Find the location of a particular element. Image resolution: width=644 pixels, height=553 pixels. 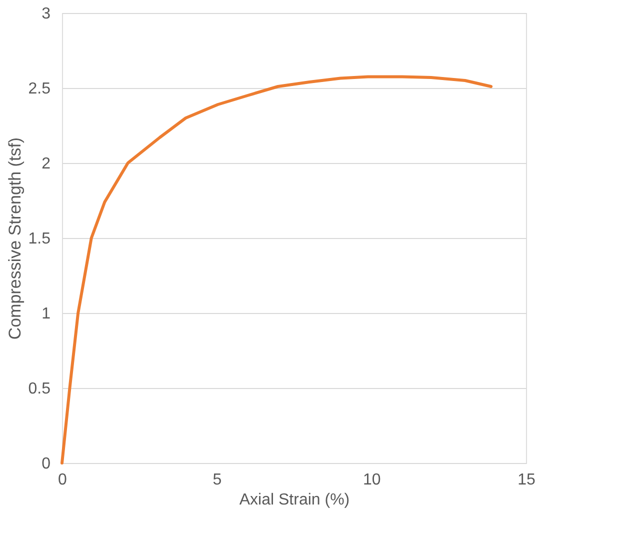

y-tick-label: 2 is located at coordinates (46, 164).